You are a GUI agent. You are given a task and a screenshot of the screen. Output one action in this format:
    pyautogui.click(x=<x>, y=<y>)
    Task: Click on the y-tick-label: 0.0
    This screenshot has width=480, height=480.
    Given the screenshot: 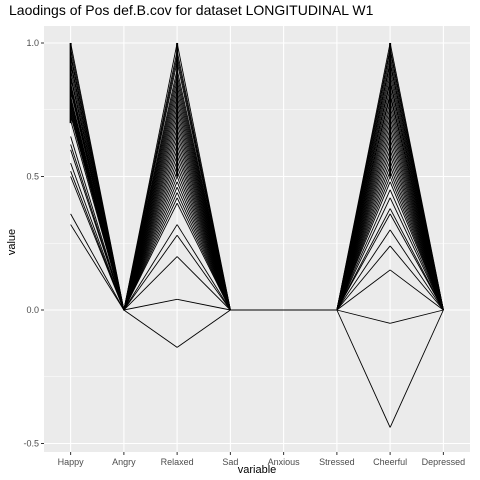 What is the action you would take?
    pyautogui.click(x=32, y=310)
    